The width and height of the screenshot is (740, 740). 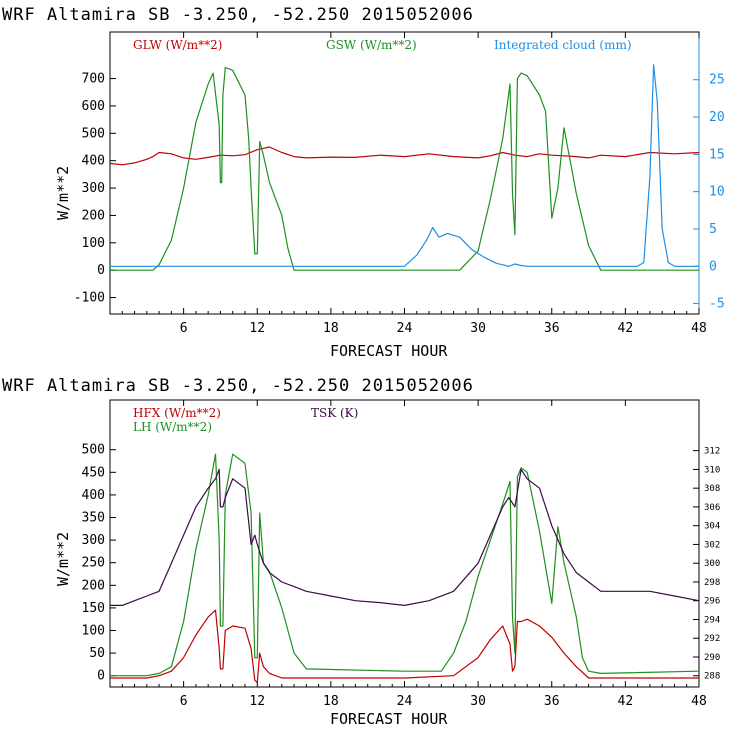 I want to click on y2-tick-label: -5, so click(x=717, y=304).